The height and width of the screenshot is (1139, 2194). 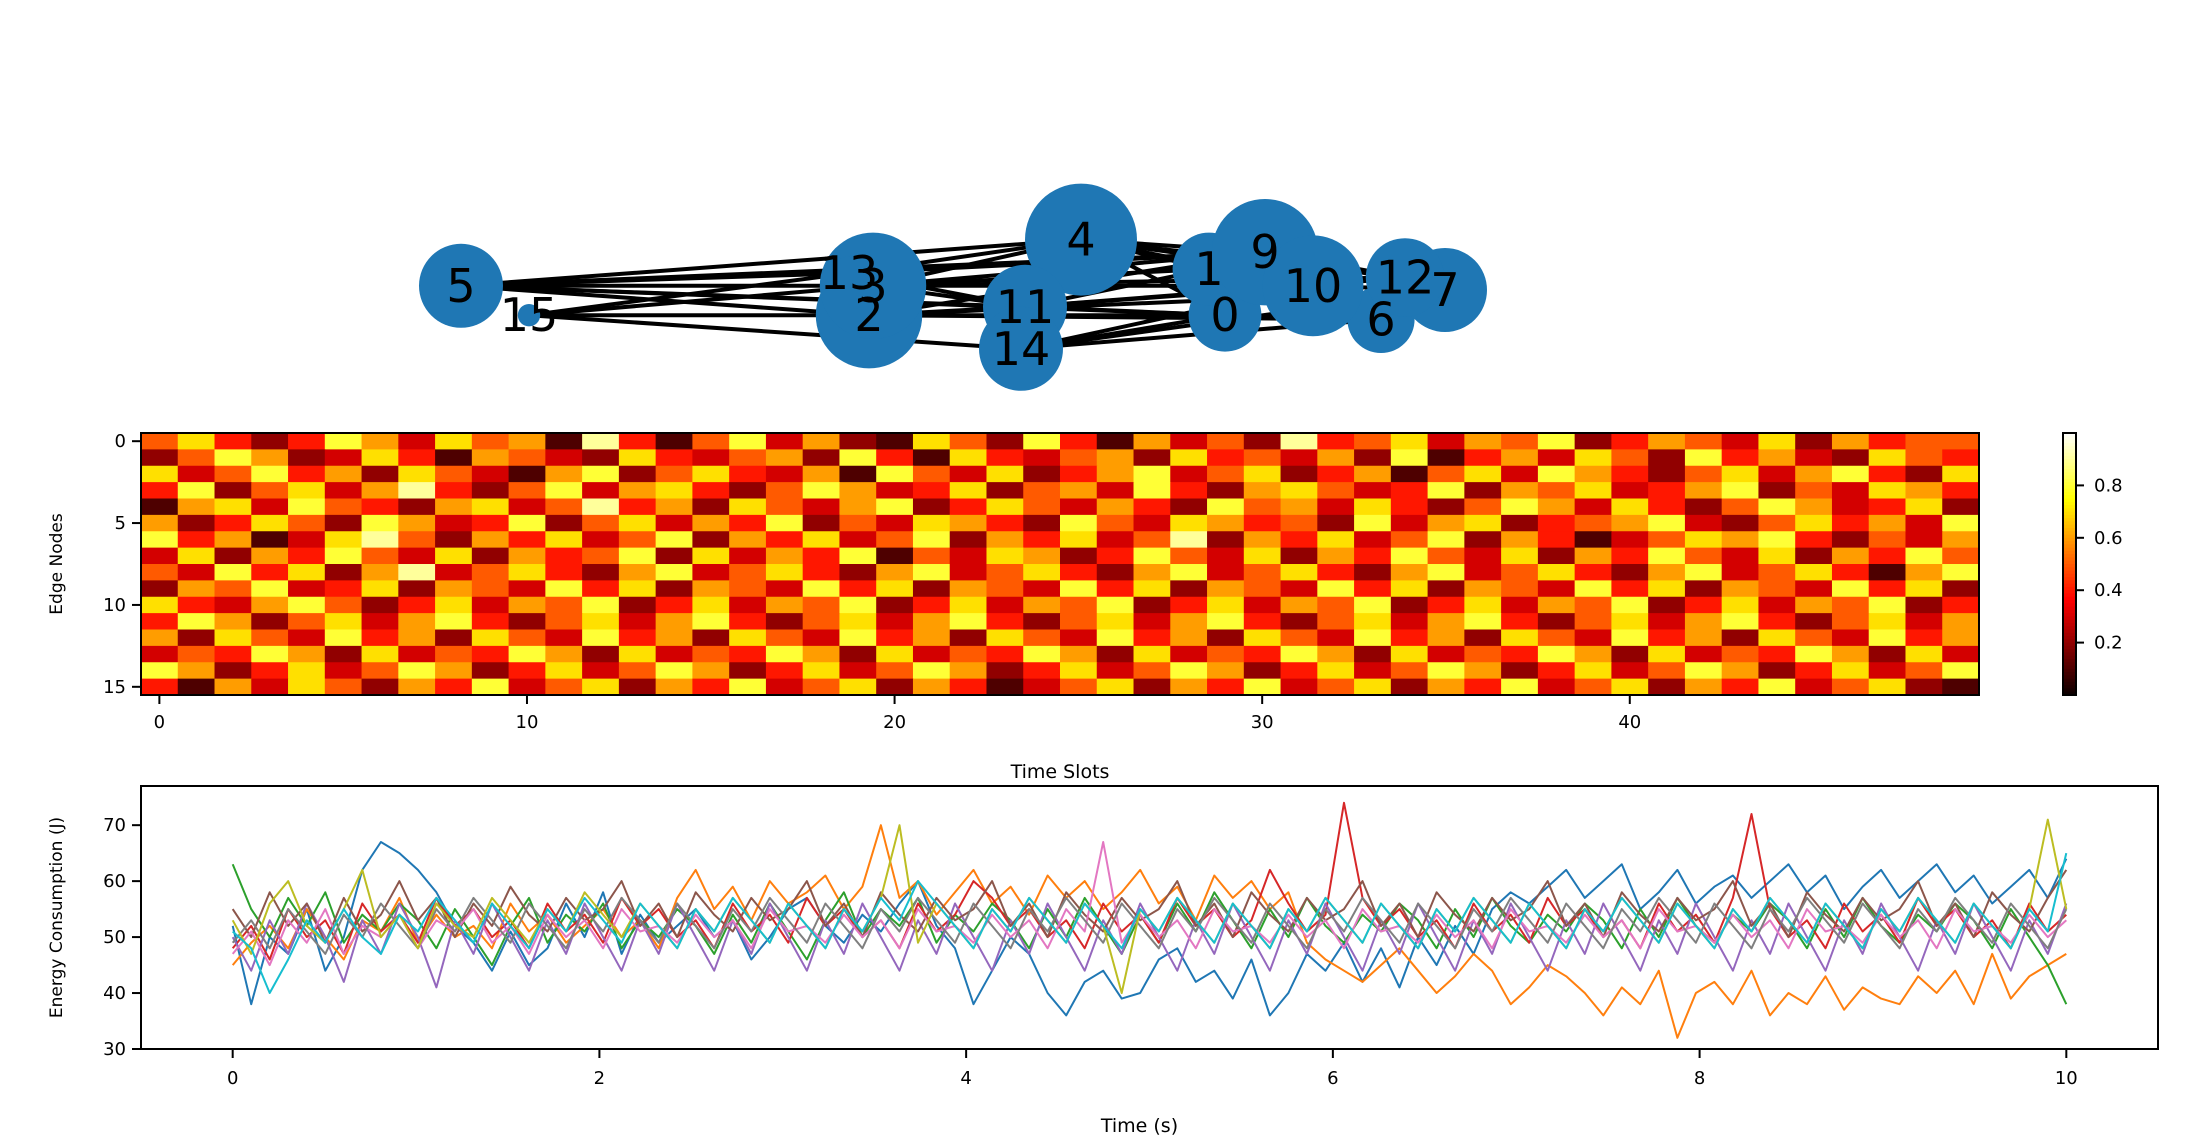 I want to click on line-chart-x-ticks: 0 2 4 6 8 10, so click(x=1152, y=1069).